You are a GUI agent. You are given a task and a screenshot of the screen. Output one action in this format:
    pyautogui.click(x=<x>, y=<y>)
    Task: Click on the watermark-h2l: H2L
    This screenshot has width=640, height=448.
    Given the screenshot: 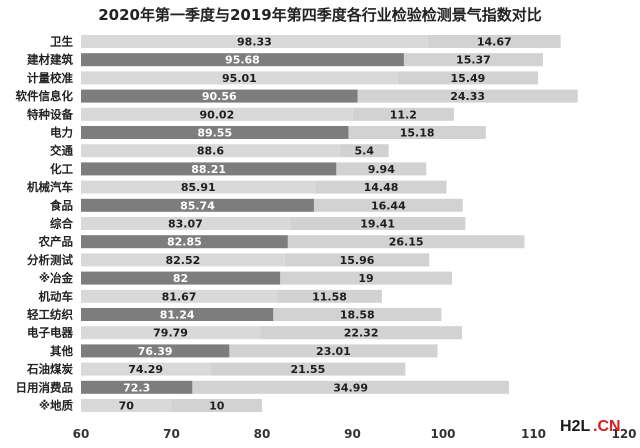 What is the action you would take?
    pyautogui.click(x=575, y=426)
    